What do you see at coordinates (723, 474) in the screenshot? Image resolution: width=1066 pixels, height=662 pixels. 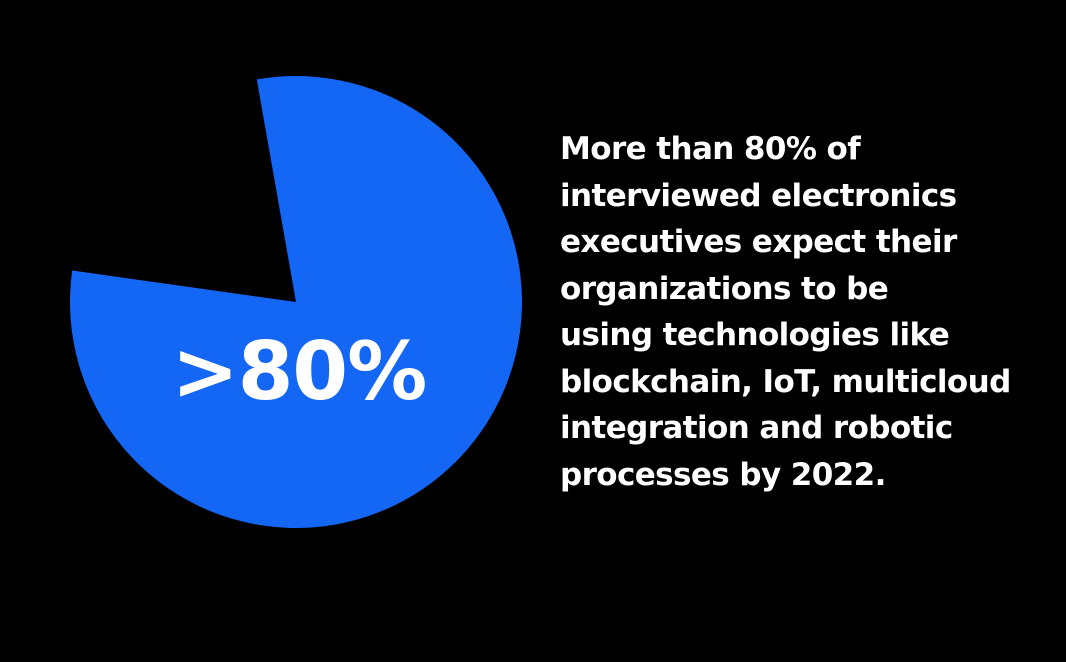 I see `description-line: processes by 2022.` at bounding box center [723, 474].